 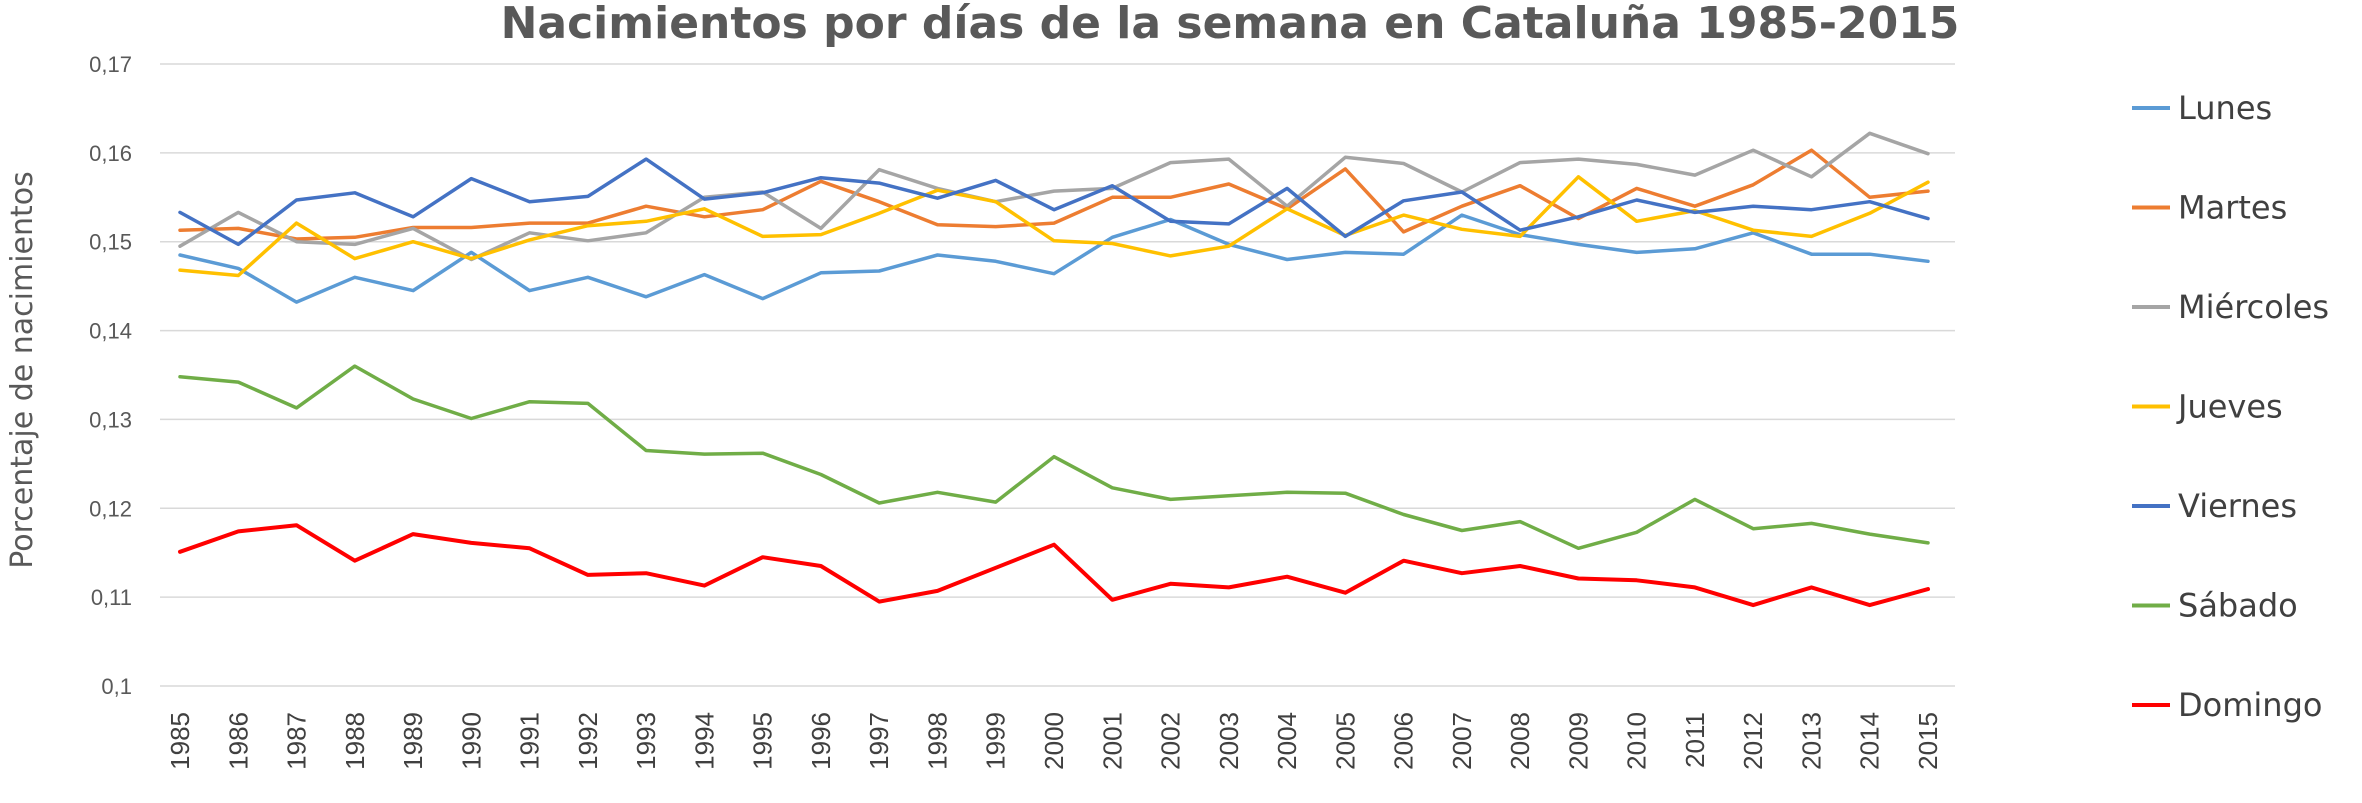 What do you see at coordinates (116, 686) in the screenshot?
I see `y-tick-label: 0,1` at bounding box center [116, 686].